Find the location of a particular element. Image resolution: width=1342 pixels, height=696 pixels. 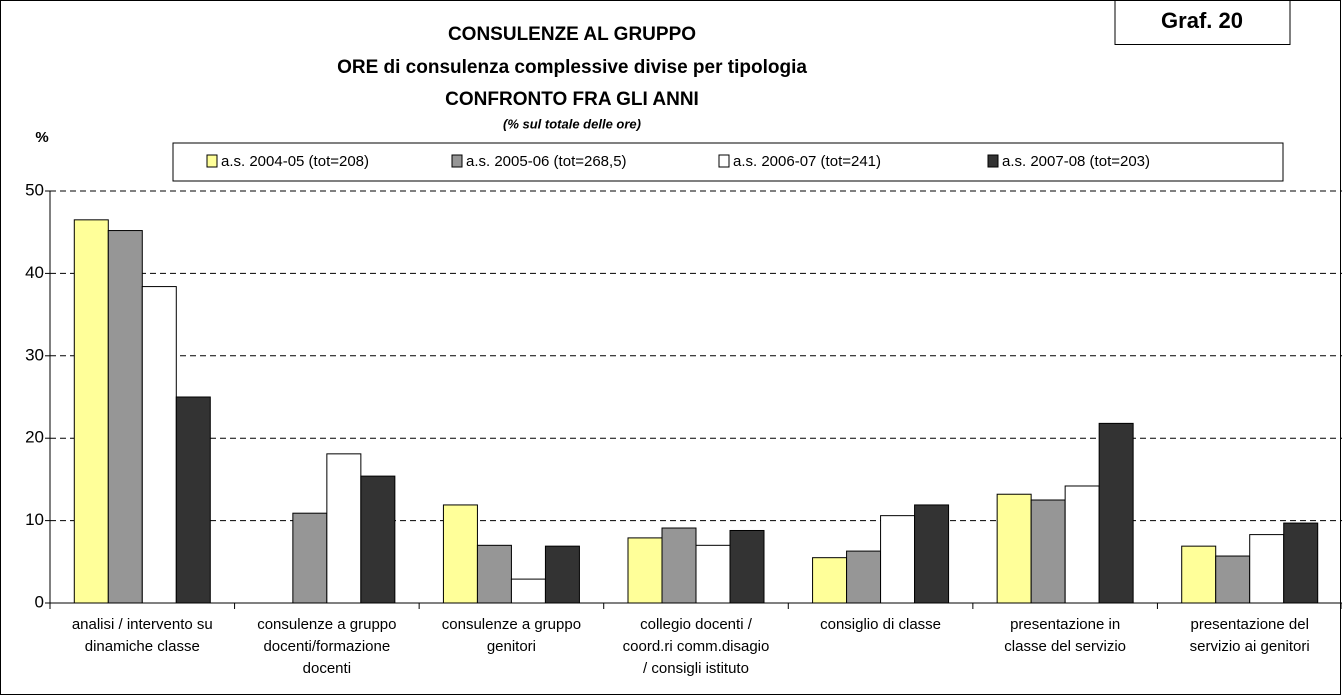

x-tick-label: analisi / intervento su is located at coordinates (142, 624).